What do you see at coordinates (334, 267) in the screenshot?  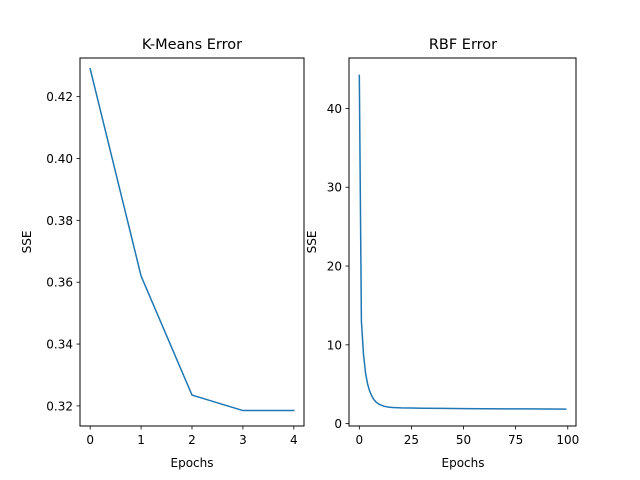 I see `rbf-y-tick-label: 20` at bounding box center [334, 267].